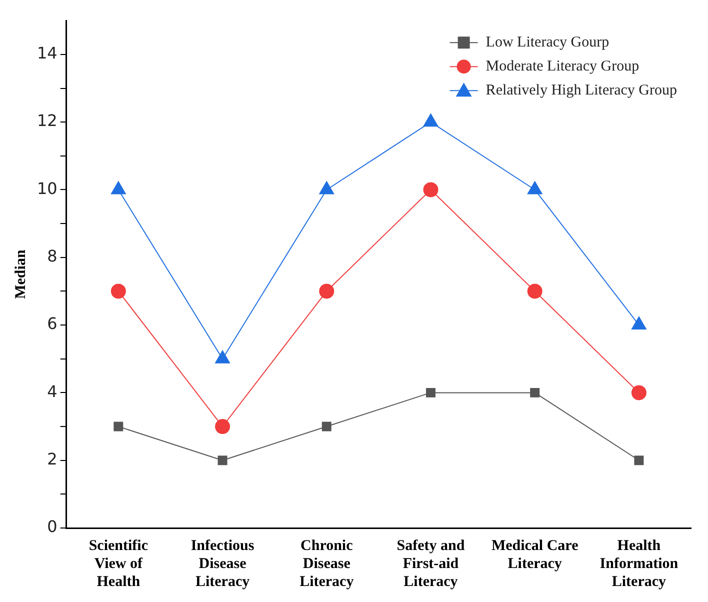 This screenshot has height=602, width=708. I want to click on y-tick-label: 4, so click(52, 391).